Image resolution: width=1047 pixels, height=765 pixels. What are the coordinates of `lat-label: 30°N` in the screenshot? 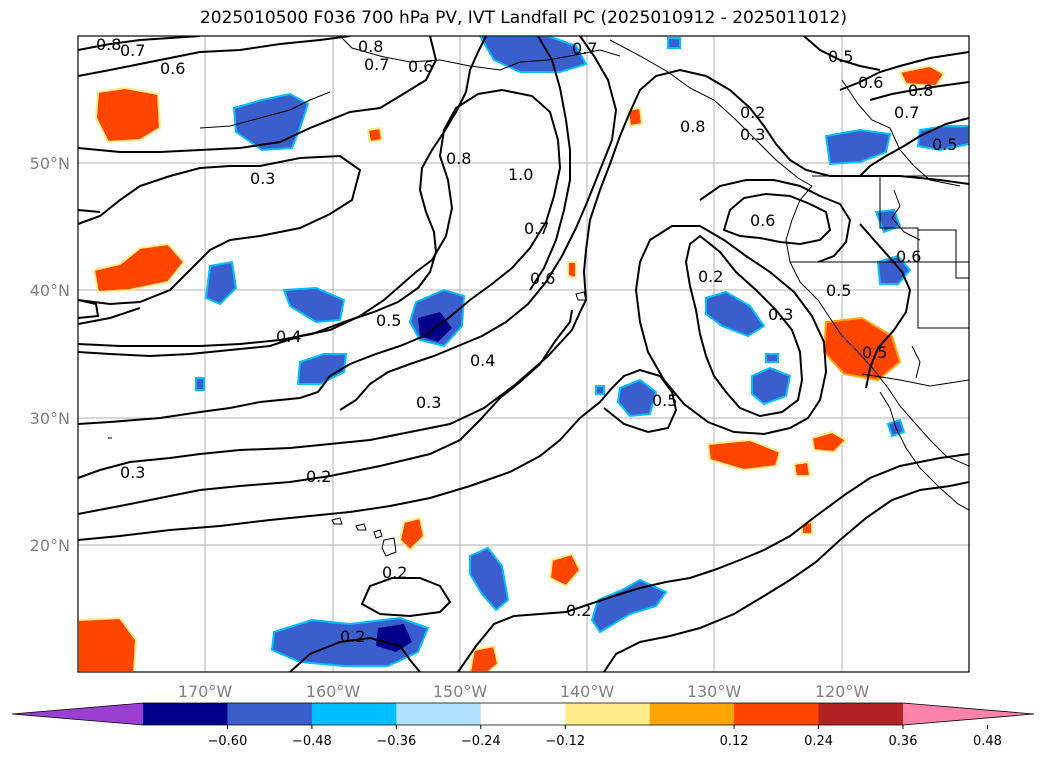 It's located at (50, 418).